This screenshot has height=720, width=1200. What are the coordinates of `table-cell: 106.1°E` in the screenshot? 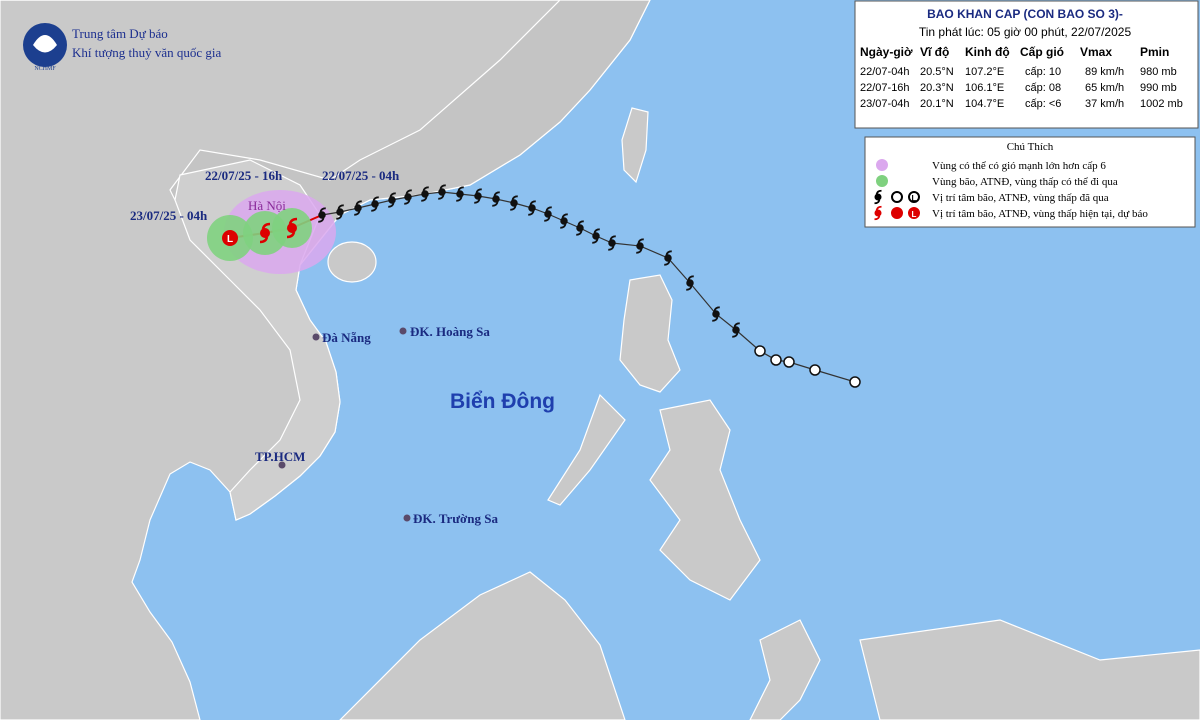 It's located at (984, 88).